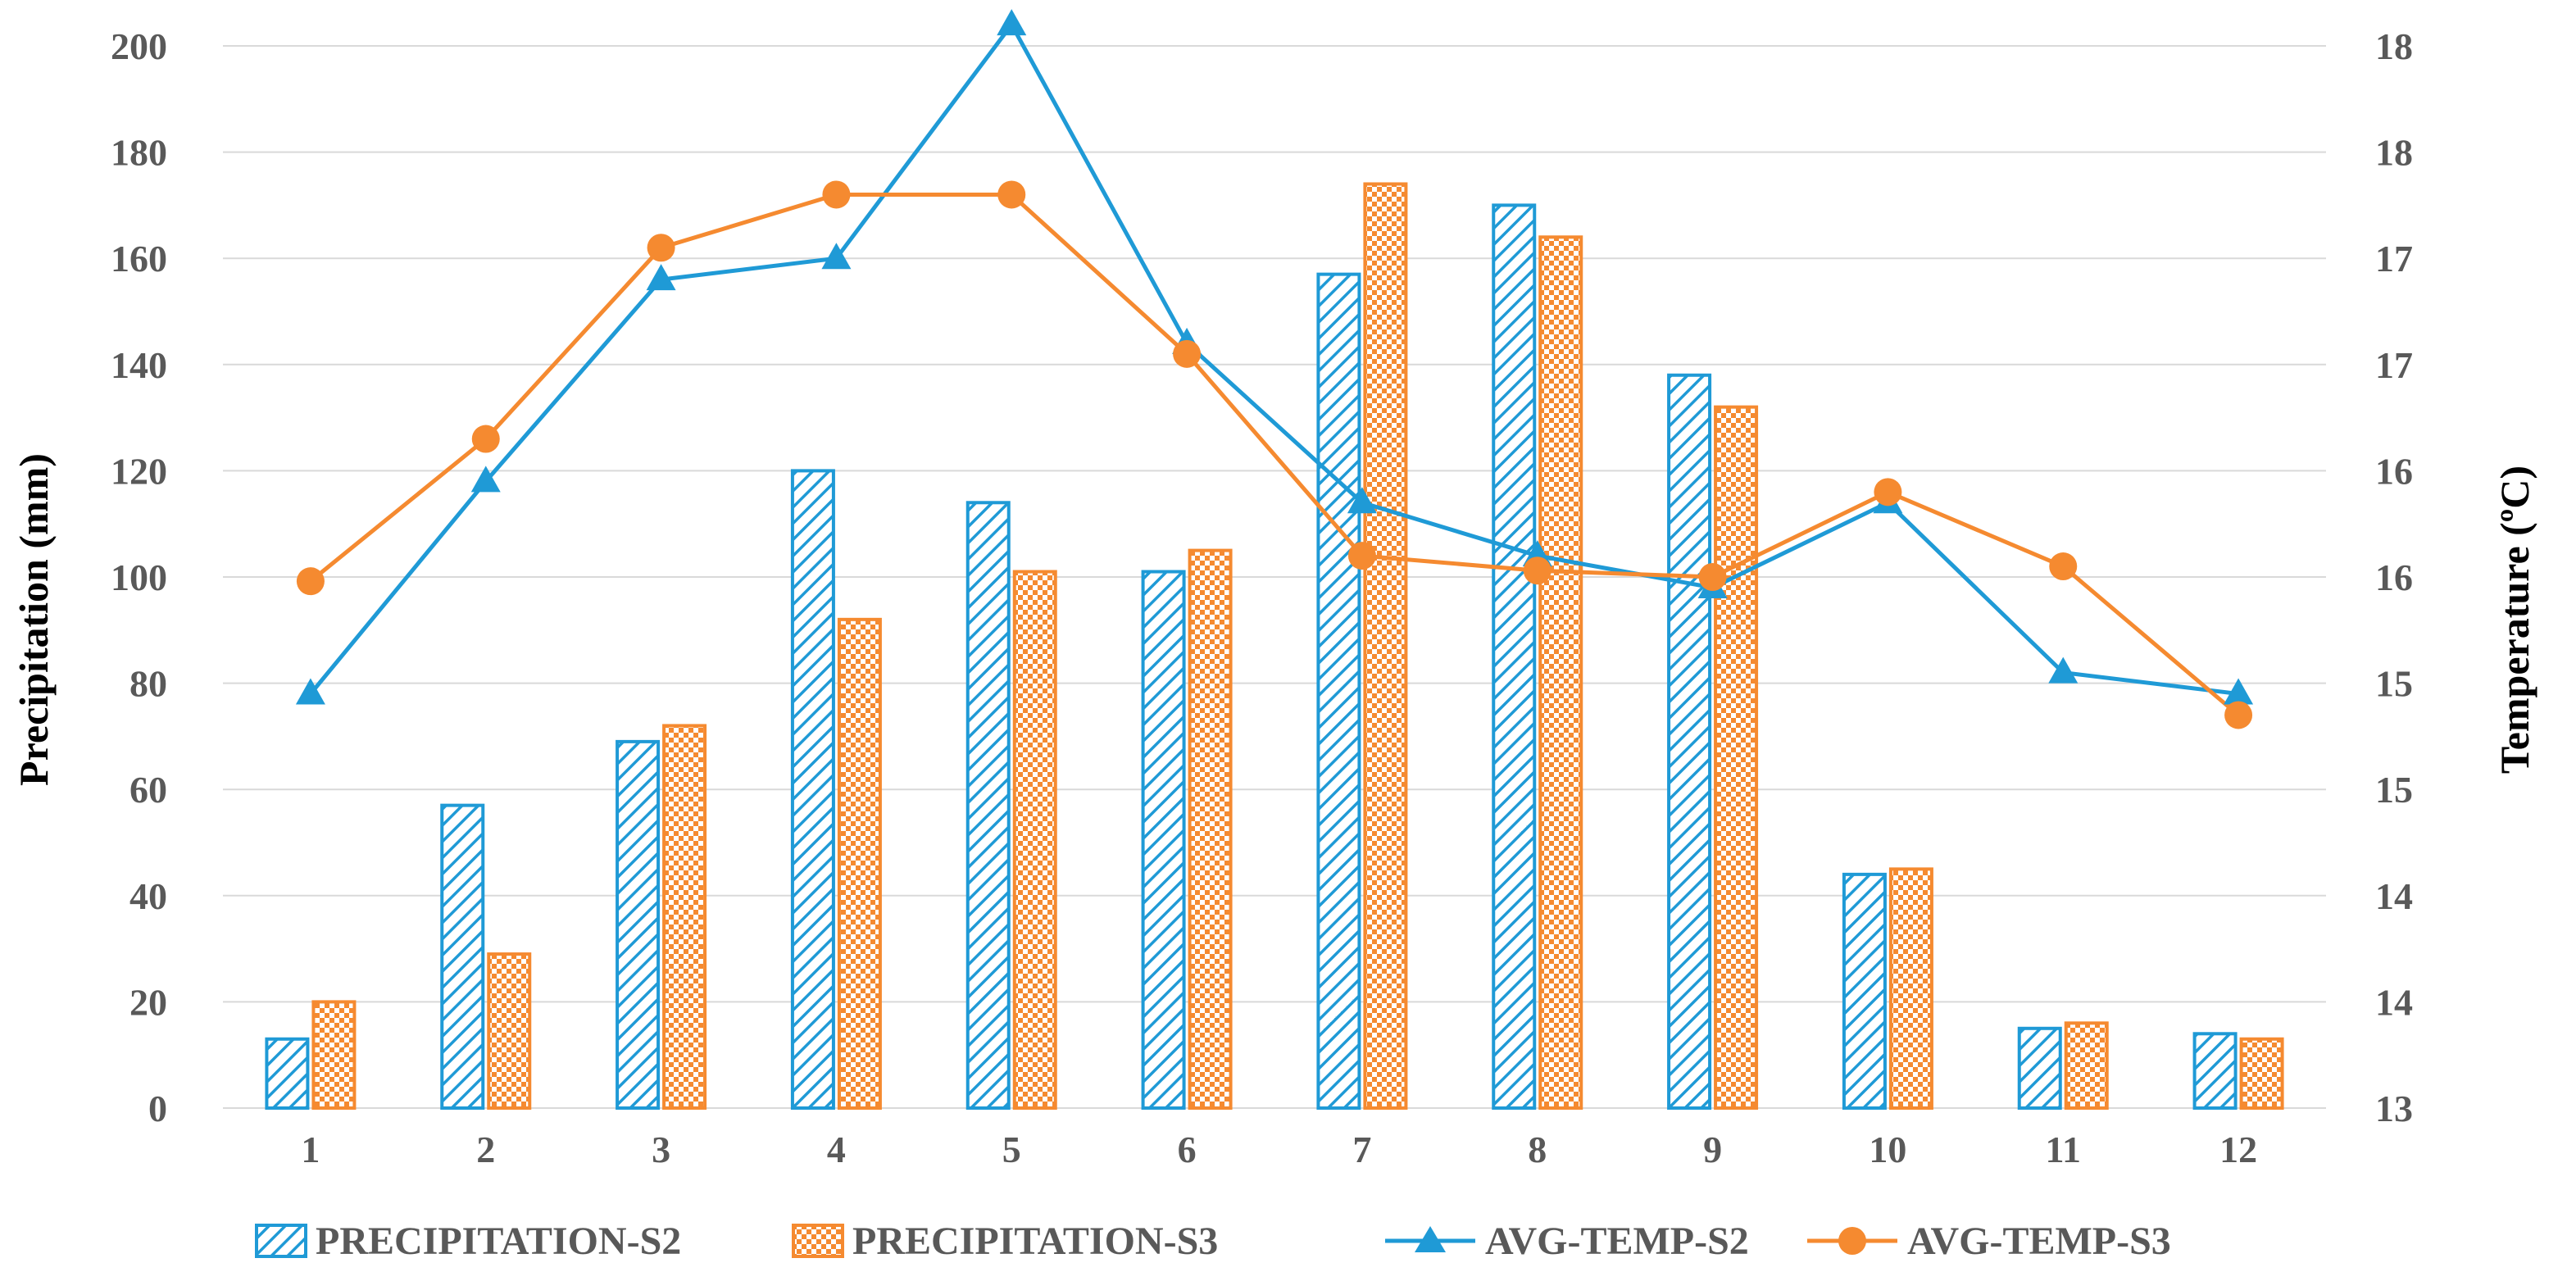  Describe the element at coordinates (1617, 1241) in the screenshot. I see `legend-label-temp-s2: AVG-TEMP-S2` at that location.